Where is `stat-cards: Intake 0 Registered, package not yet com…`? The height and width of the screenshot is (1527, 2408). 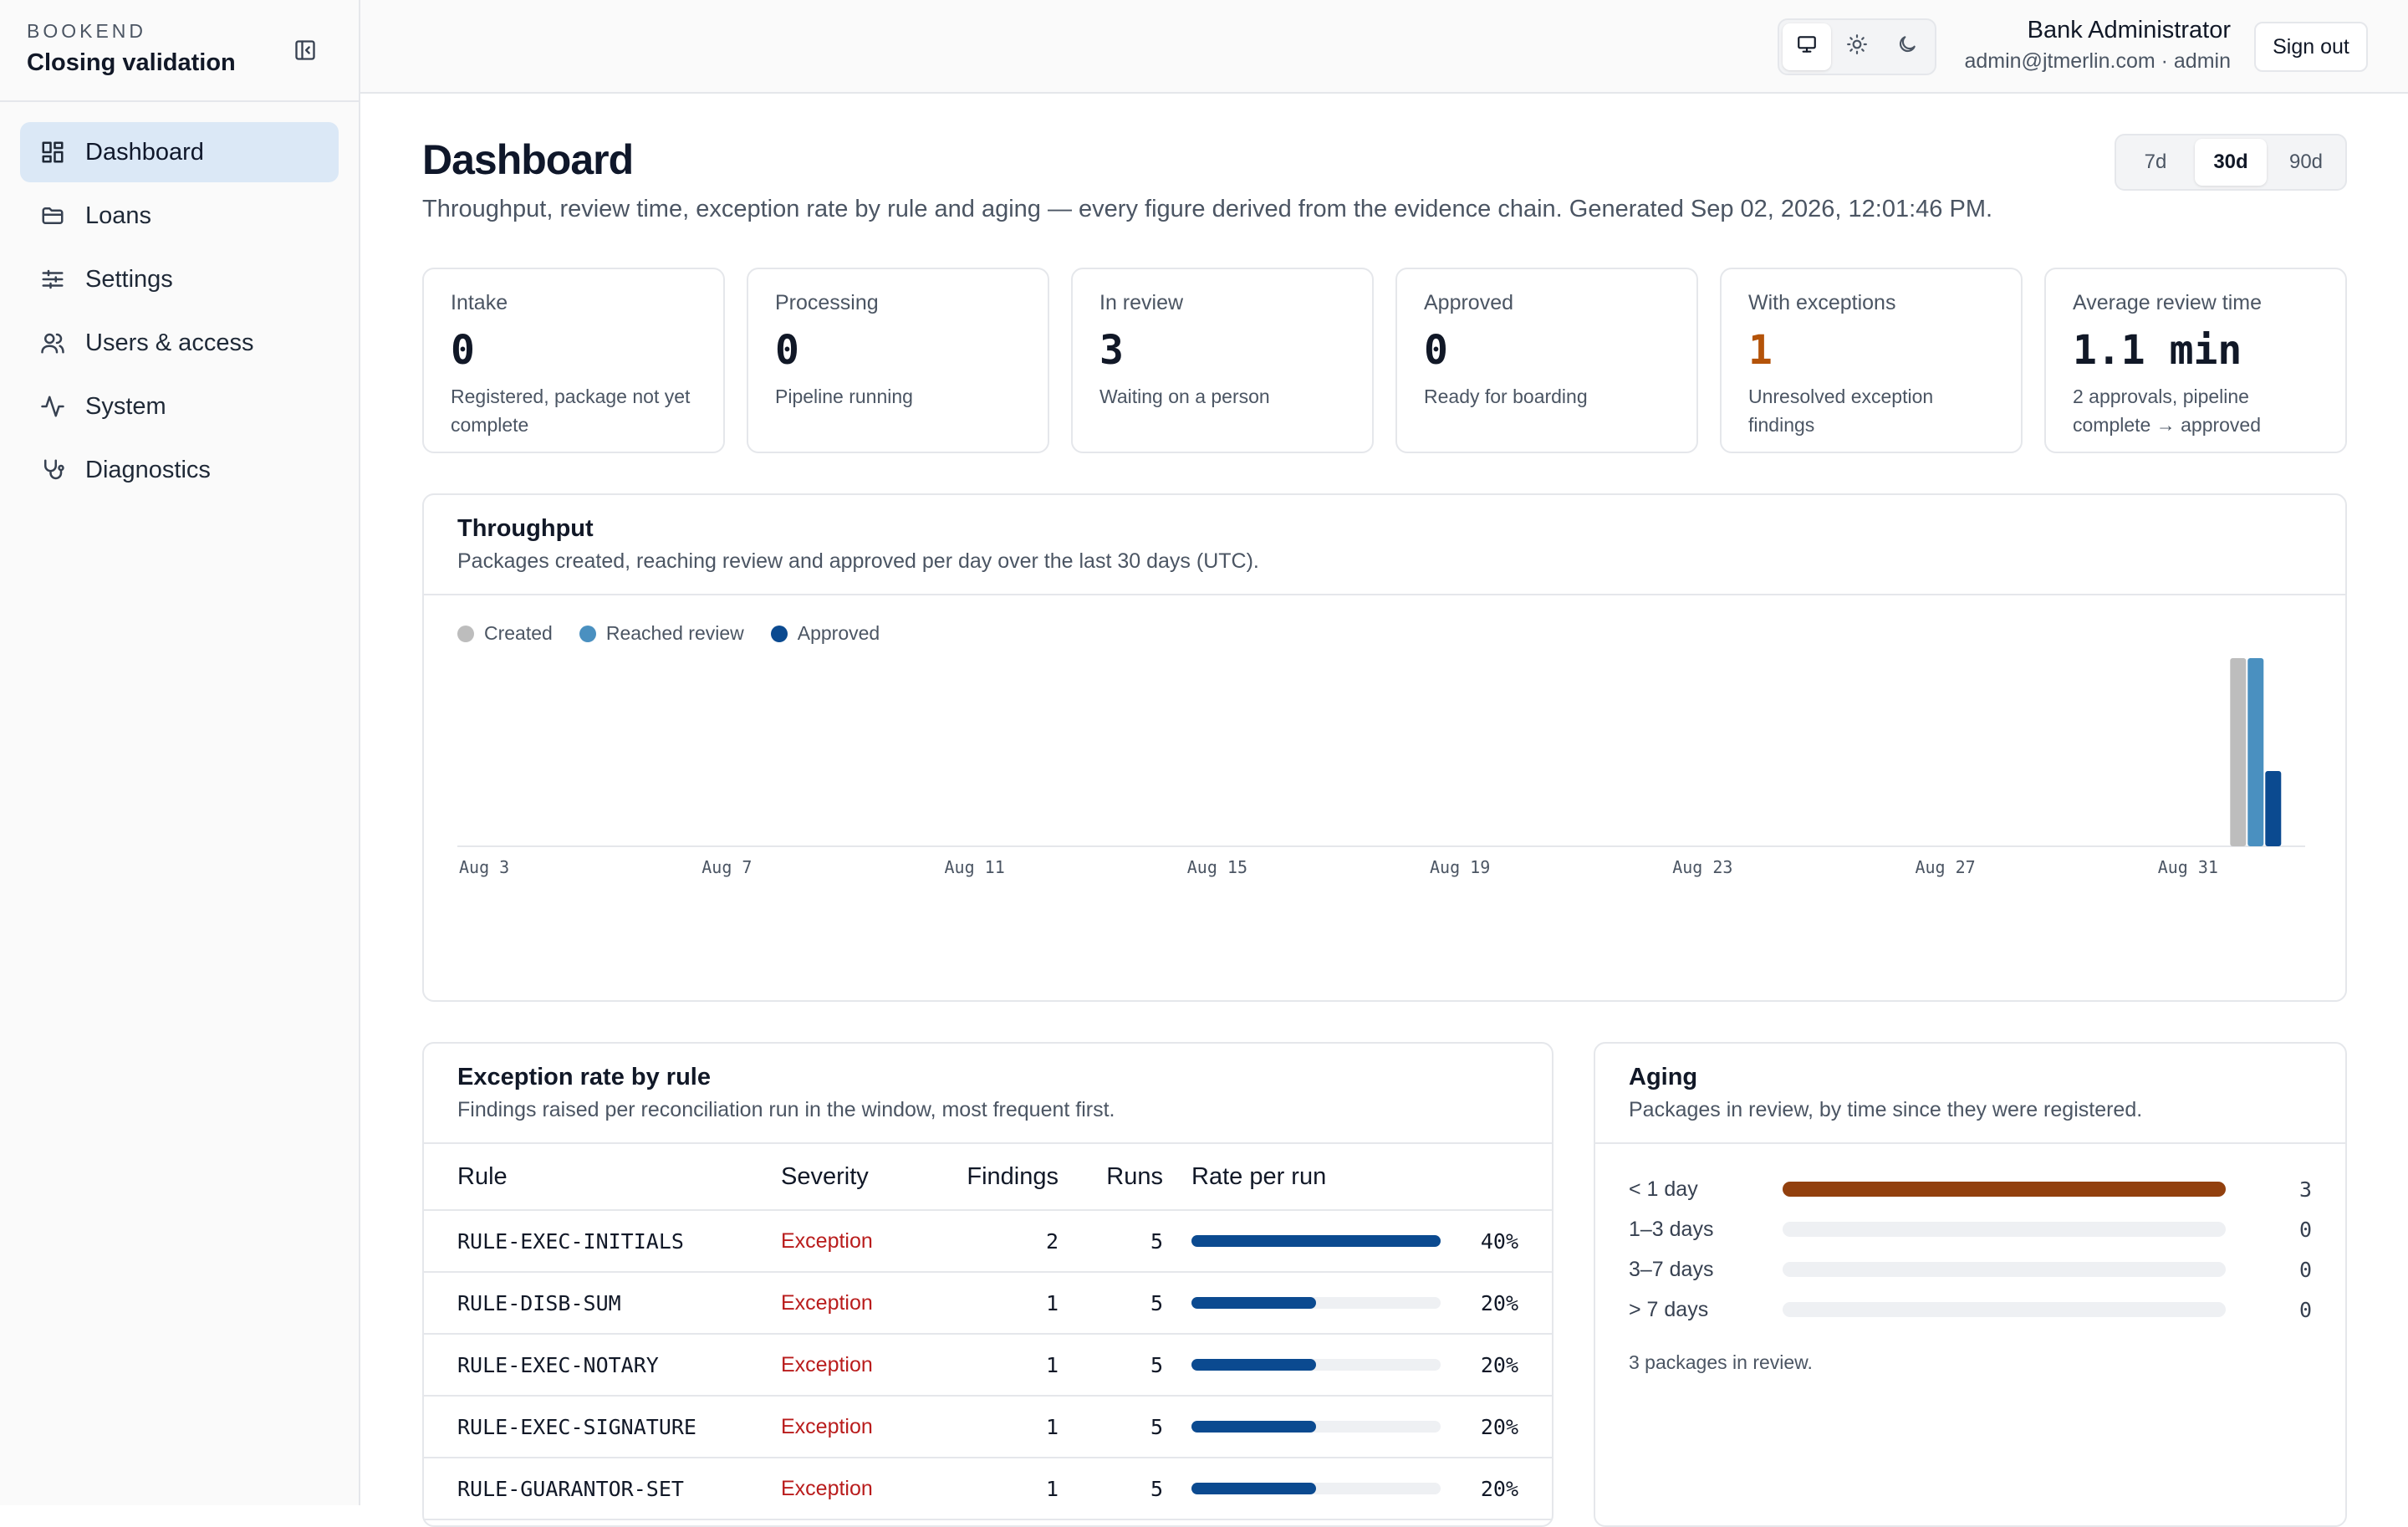
stat-cards: Intake 0 Registered, package not yet com… is located at coordinates (1384, 361).